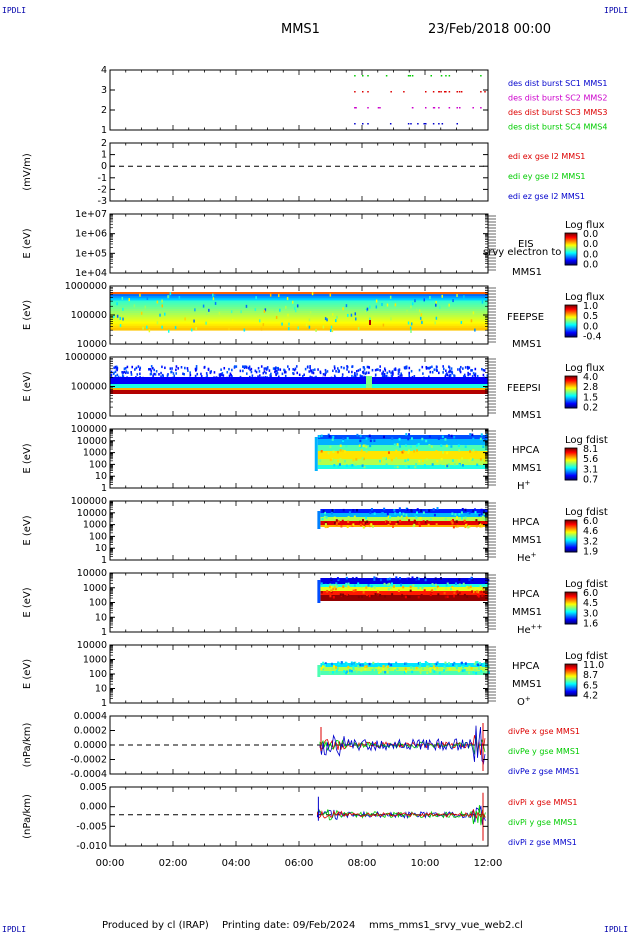 The height and width of the screenshot is (934, 630). What do you see at coordinates (571, 464) in the screenshot?
I see `colorbar-frame` at bounding box center [571, 464].